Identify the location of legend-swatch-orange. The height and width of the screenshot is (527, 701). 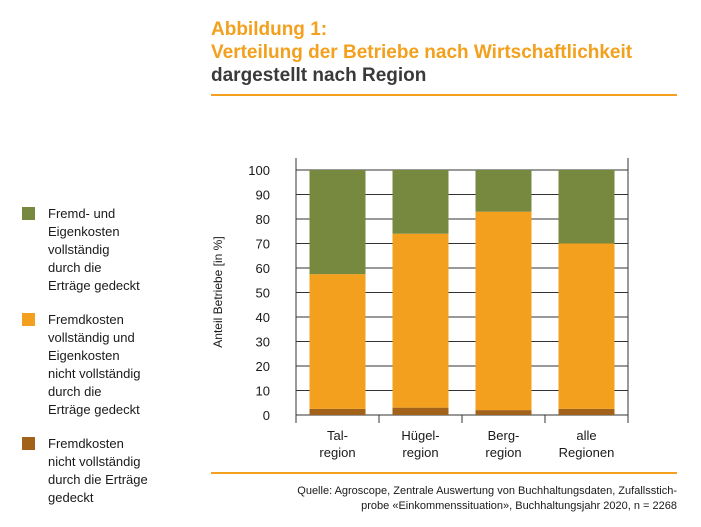
(28, 319).